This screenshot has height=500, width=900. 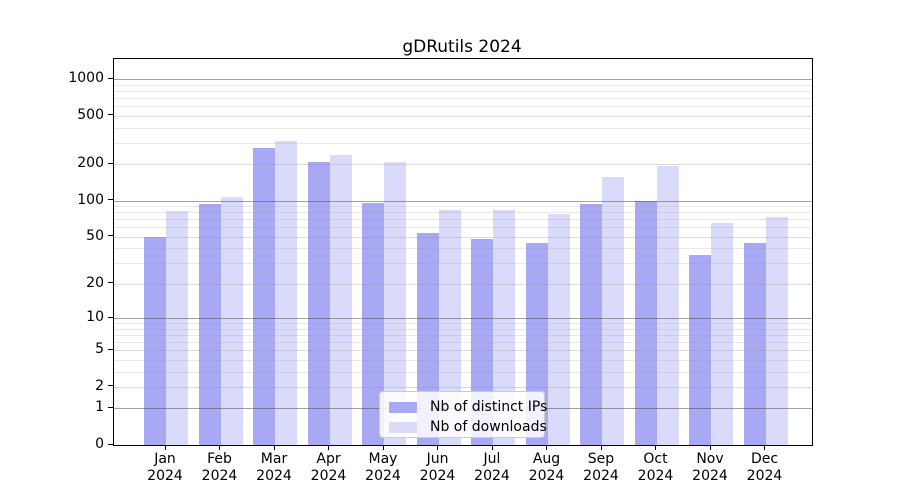 I want to click on x-tick-month: May, so click(x=383, y=459).